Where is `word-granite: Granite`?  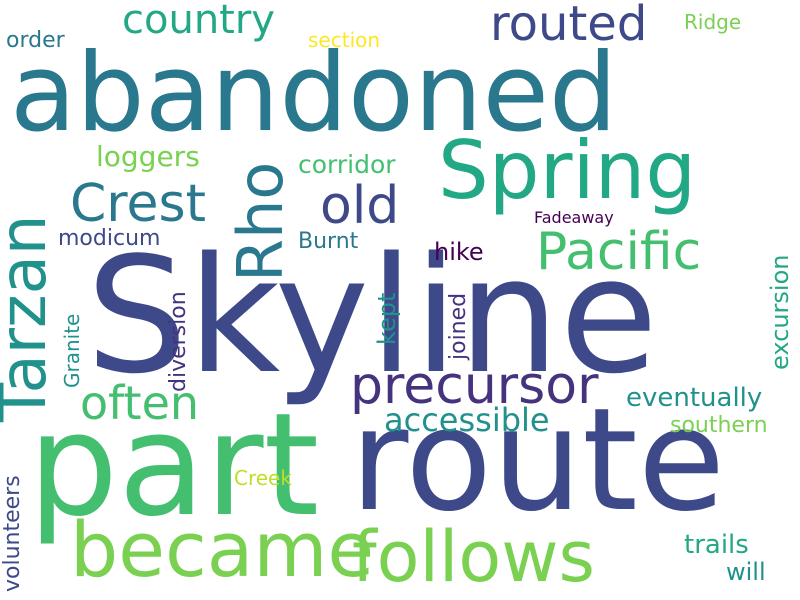 word-granite: Granite is located at coordinates (72, 350).